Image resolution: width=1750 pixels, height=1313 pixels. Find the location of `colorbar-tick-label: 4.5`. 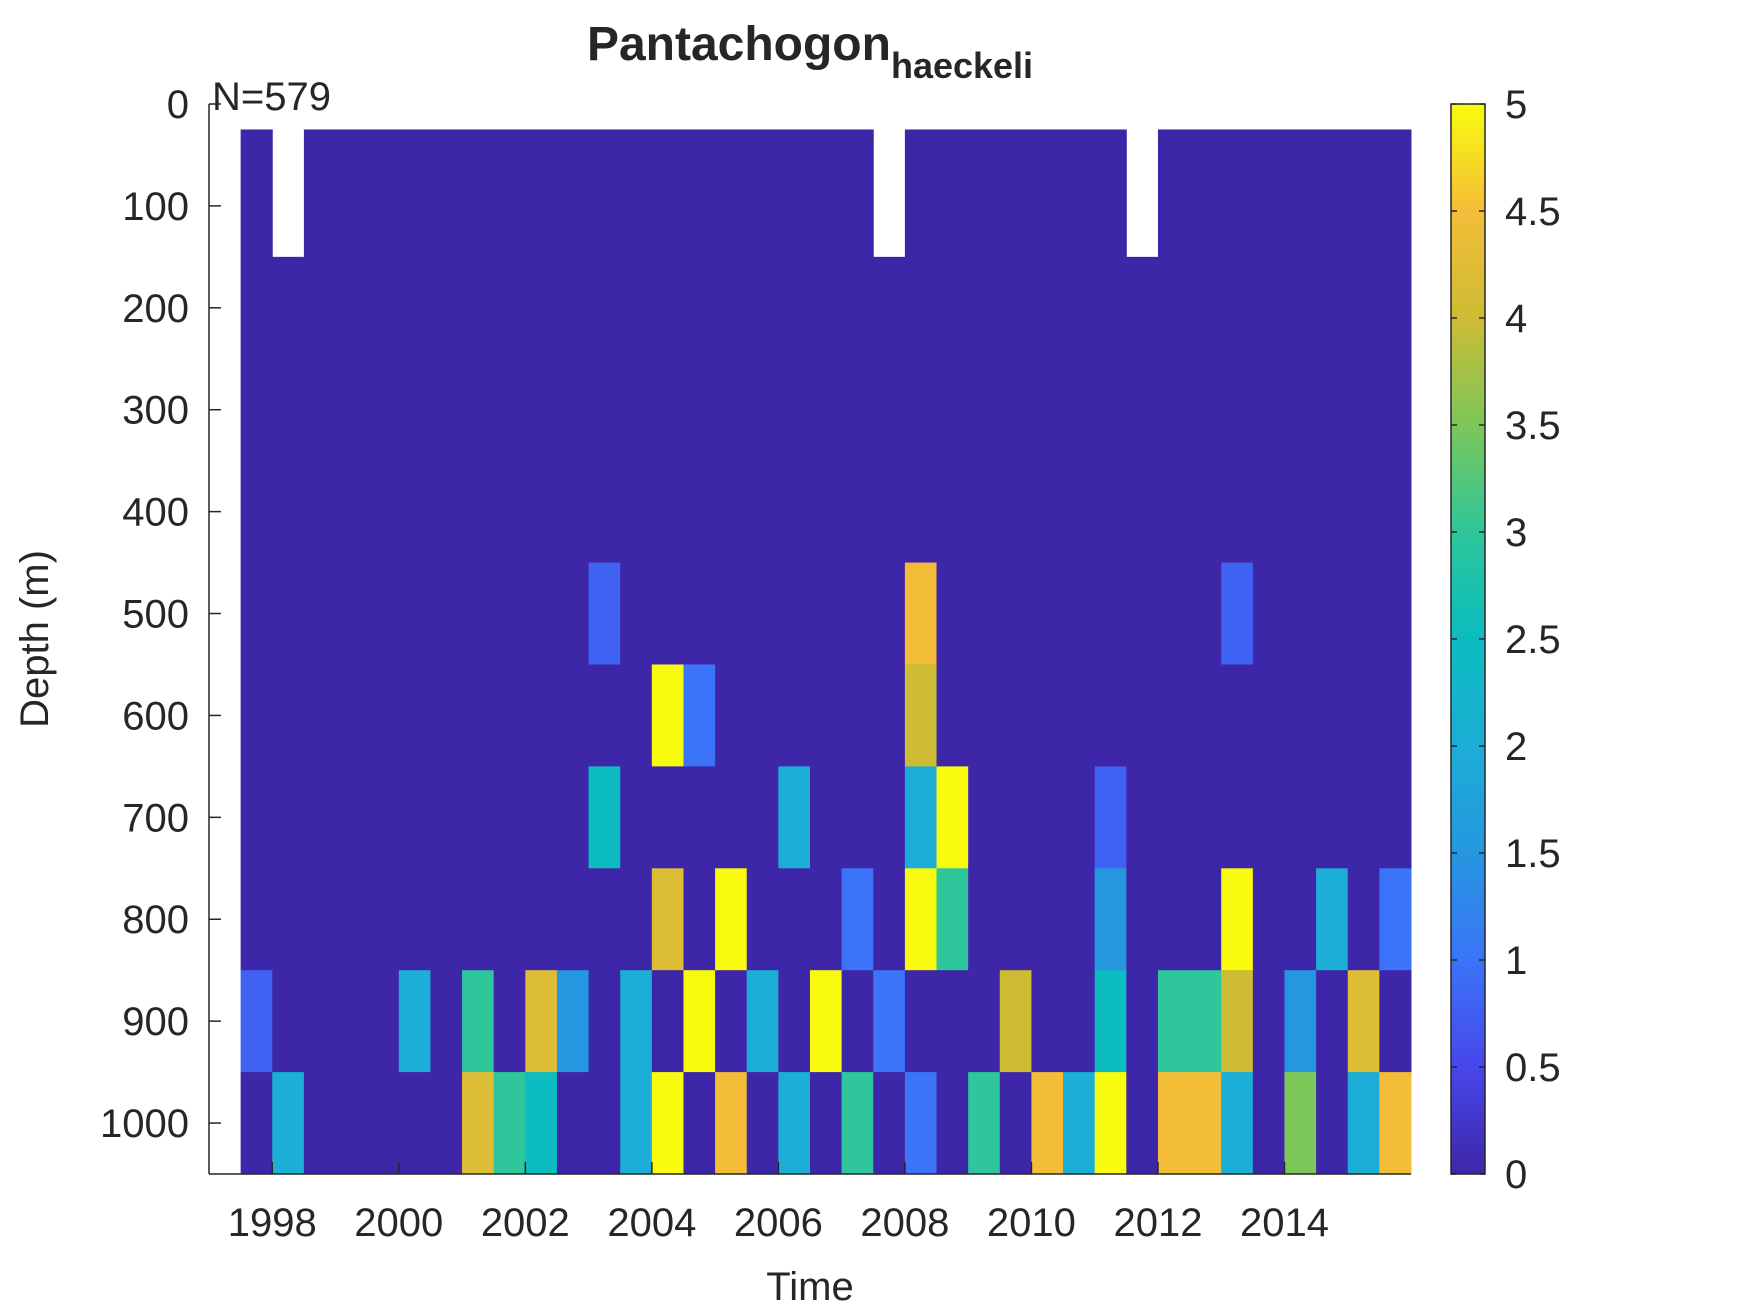

colorbar-tick-label: 4.5 is located at coordinates (1533, 212).